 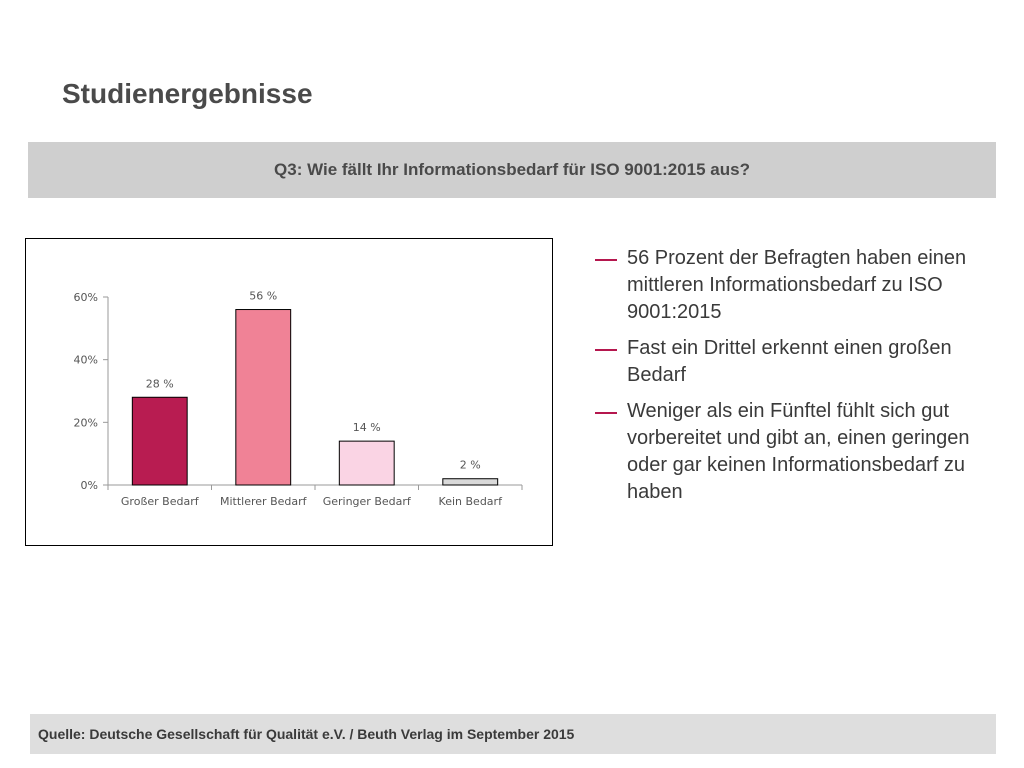 What do you see at coordinates (471, 501) in the screenshot?
I see `category-label: Kein Bedarf` at bounding box center [471, 501].